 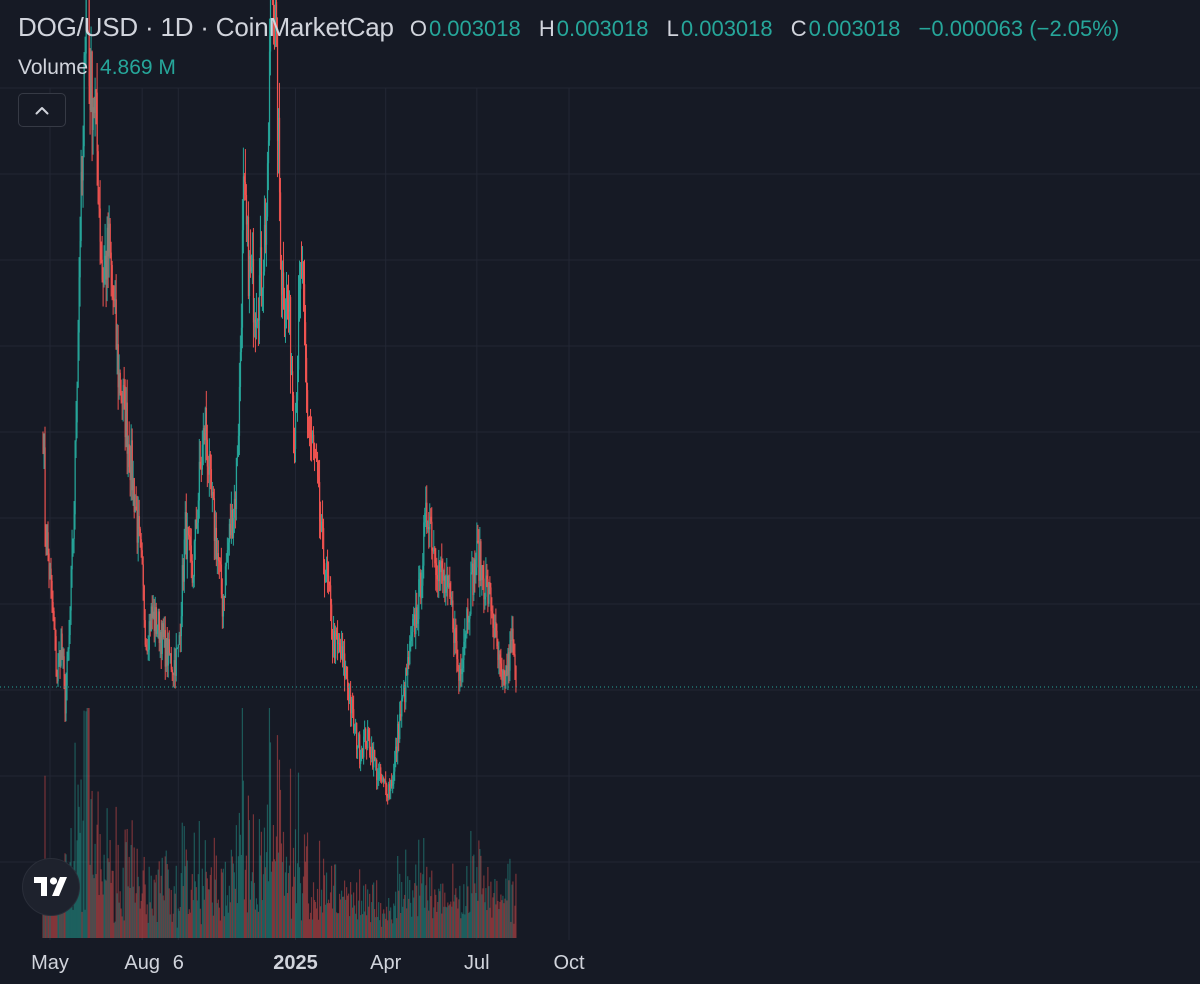 What do you see at coordinates (51, 887) in the screenshot?
I see `tradingview-logo-icon` at bounding box center [51, 887].